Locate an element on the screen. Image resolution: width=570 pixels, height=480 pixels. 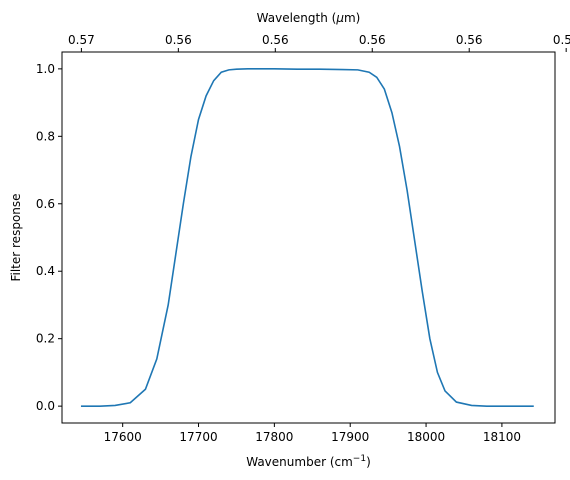
left-axis-ticks: 0.0 0.2 0.4 0.6 0.8 1.0 is located at coordinates (49, 237).